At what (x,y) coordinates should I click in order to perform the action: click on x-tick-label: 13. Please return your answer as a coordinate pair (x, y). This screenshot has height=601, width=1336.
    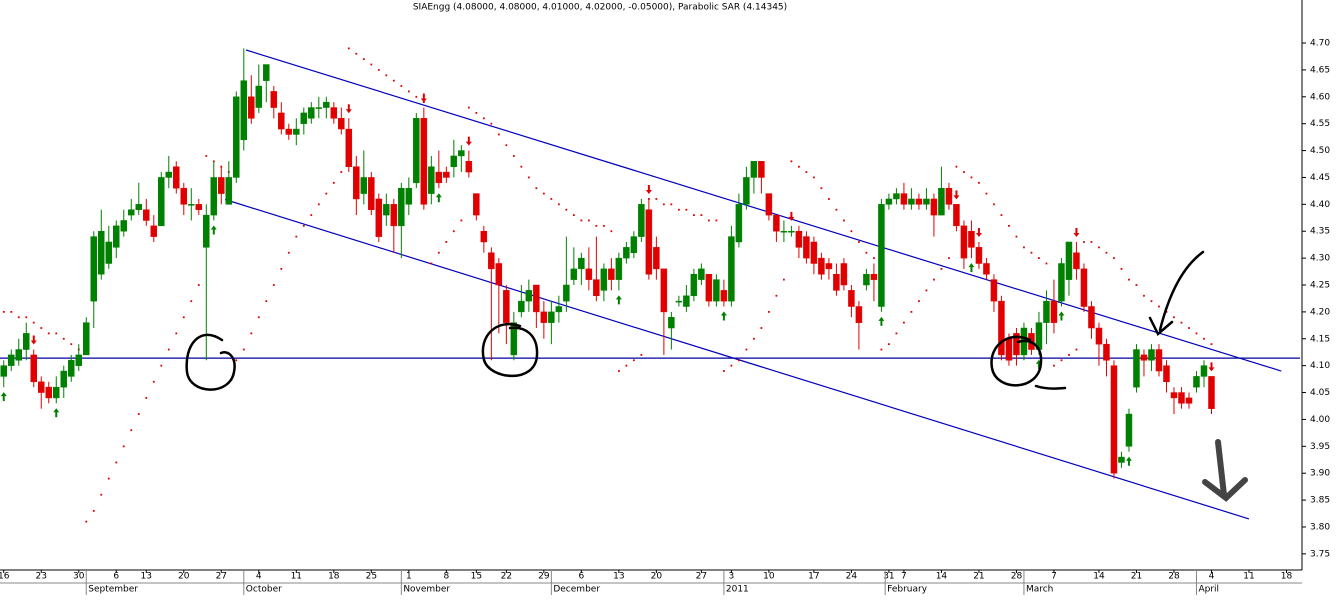
    Looking at the image, I should click on (618, 577).